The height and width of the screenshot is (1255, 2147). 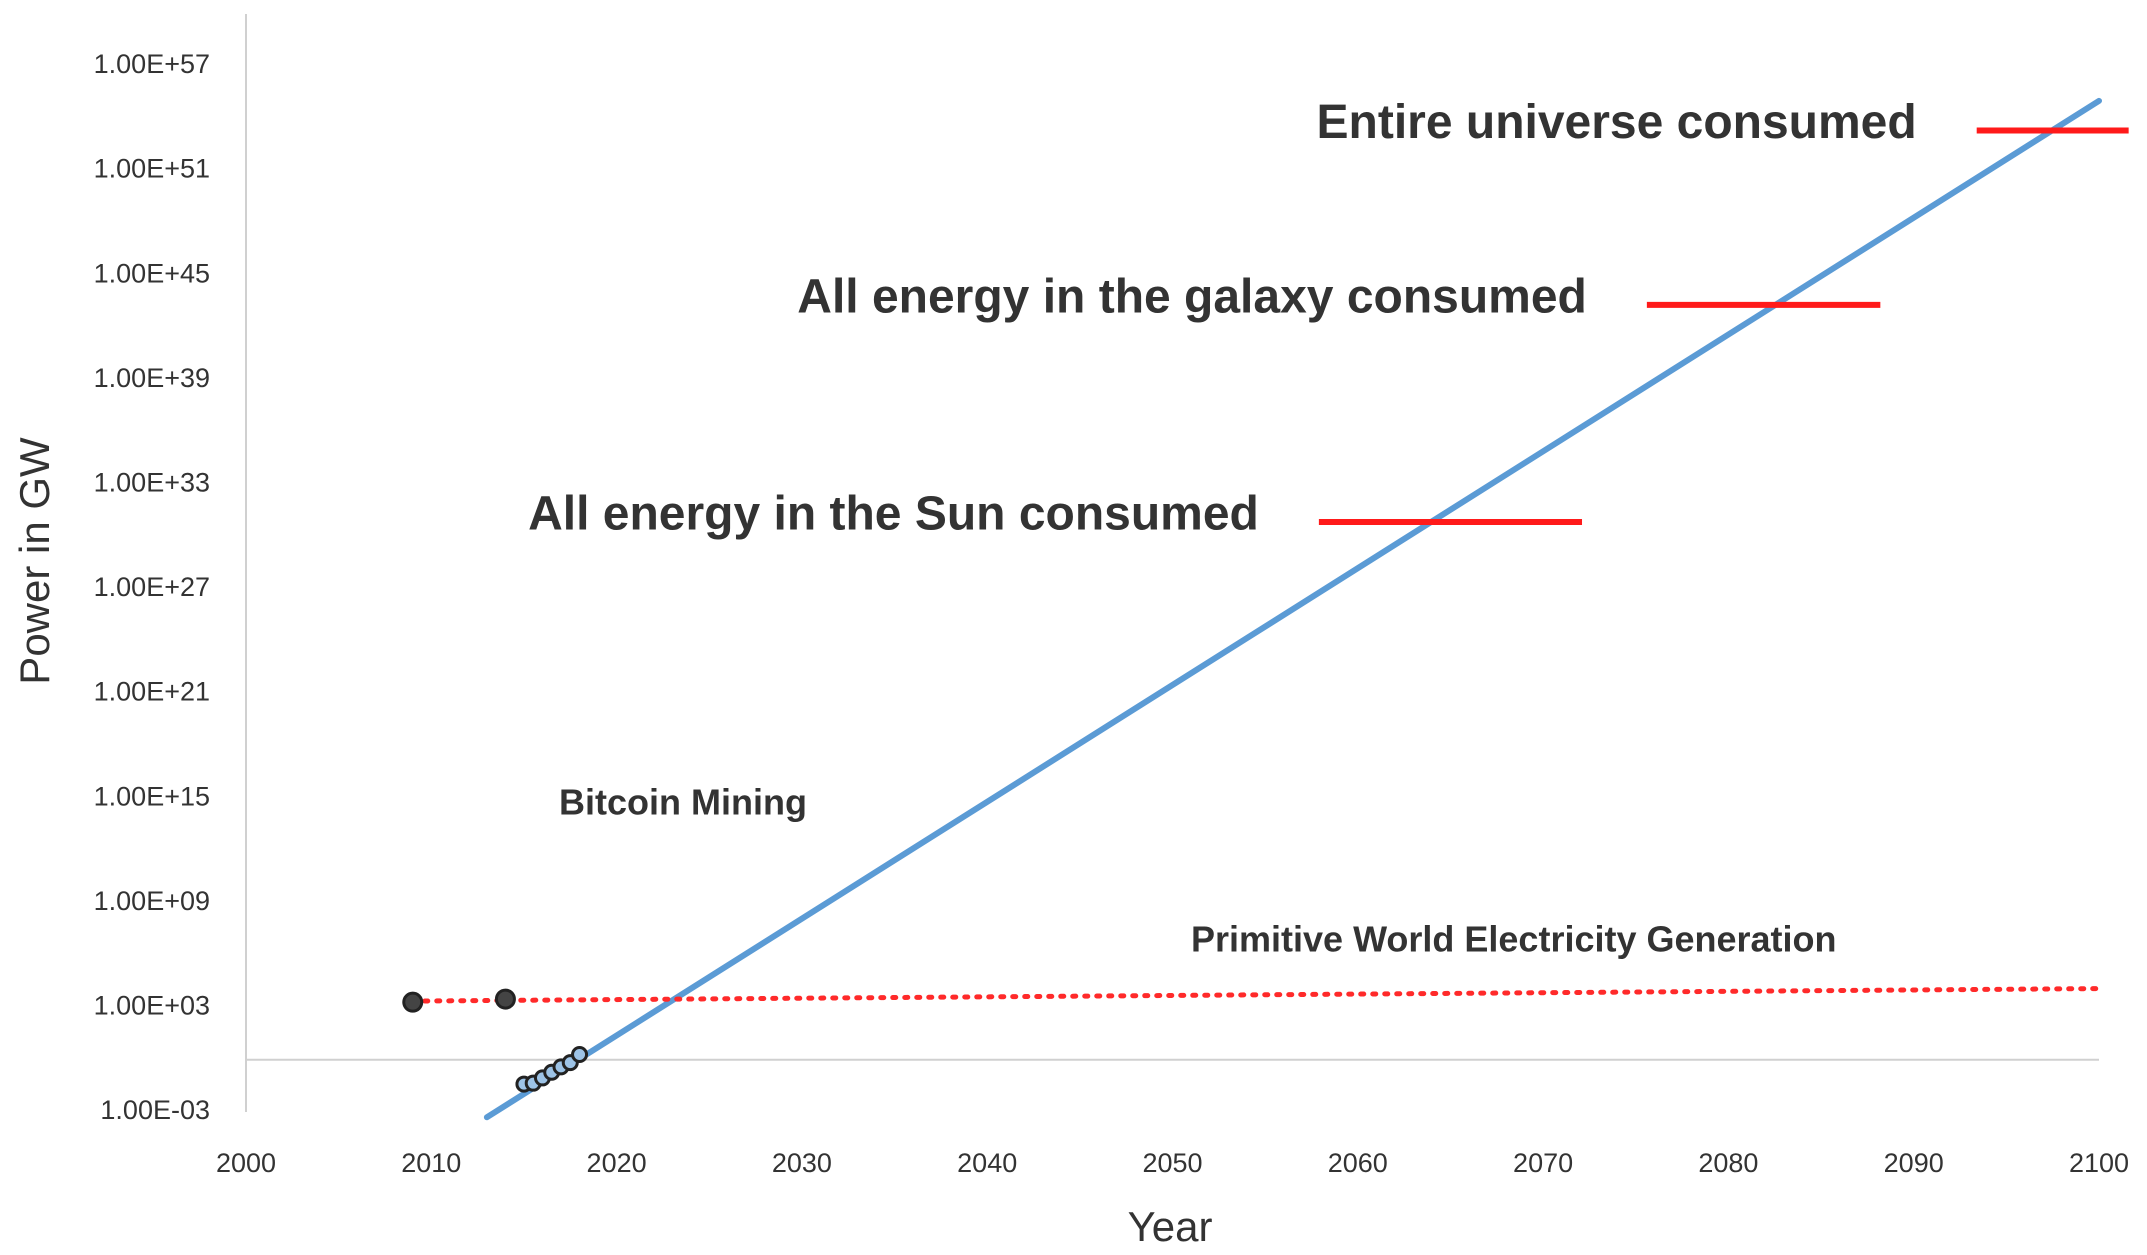 I want to click on series-line, so click(x=1256, y=995).